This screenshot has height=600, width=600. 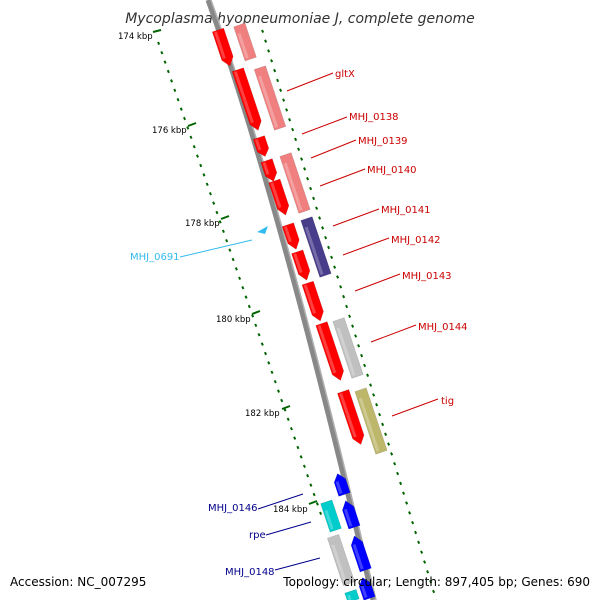 What do you see at coordinates (341, 560) in the screenshot?
I see `gene-feature-0148a` at bounding box center [341, 560].